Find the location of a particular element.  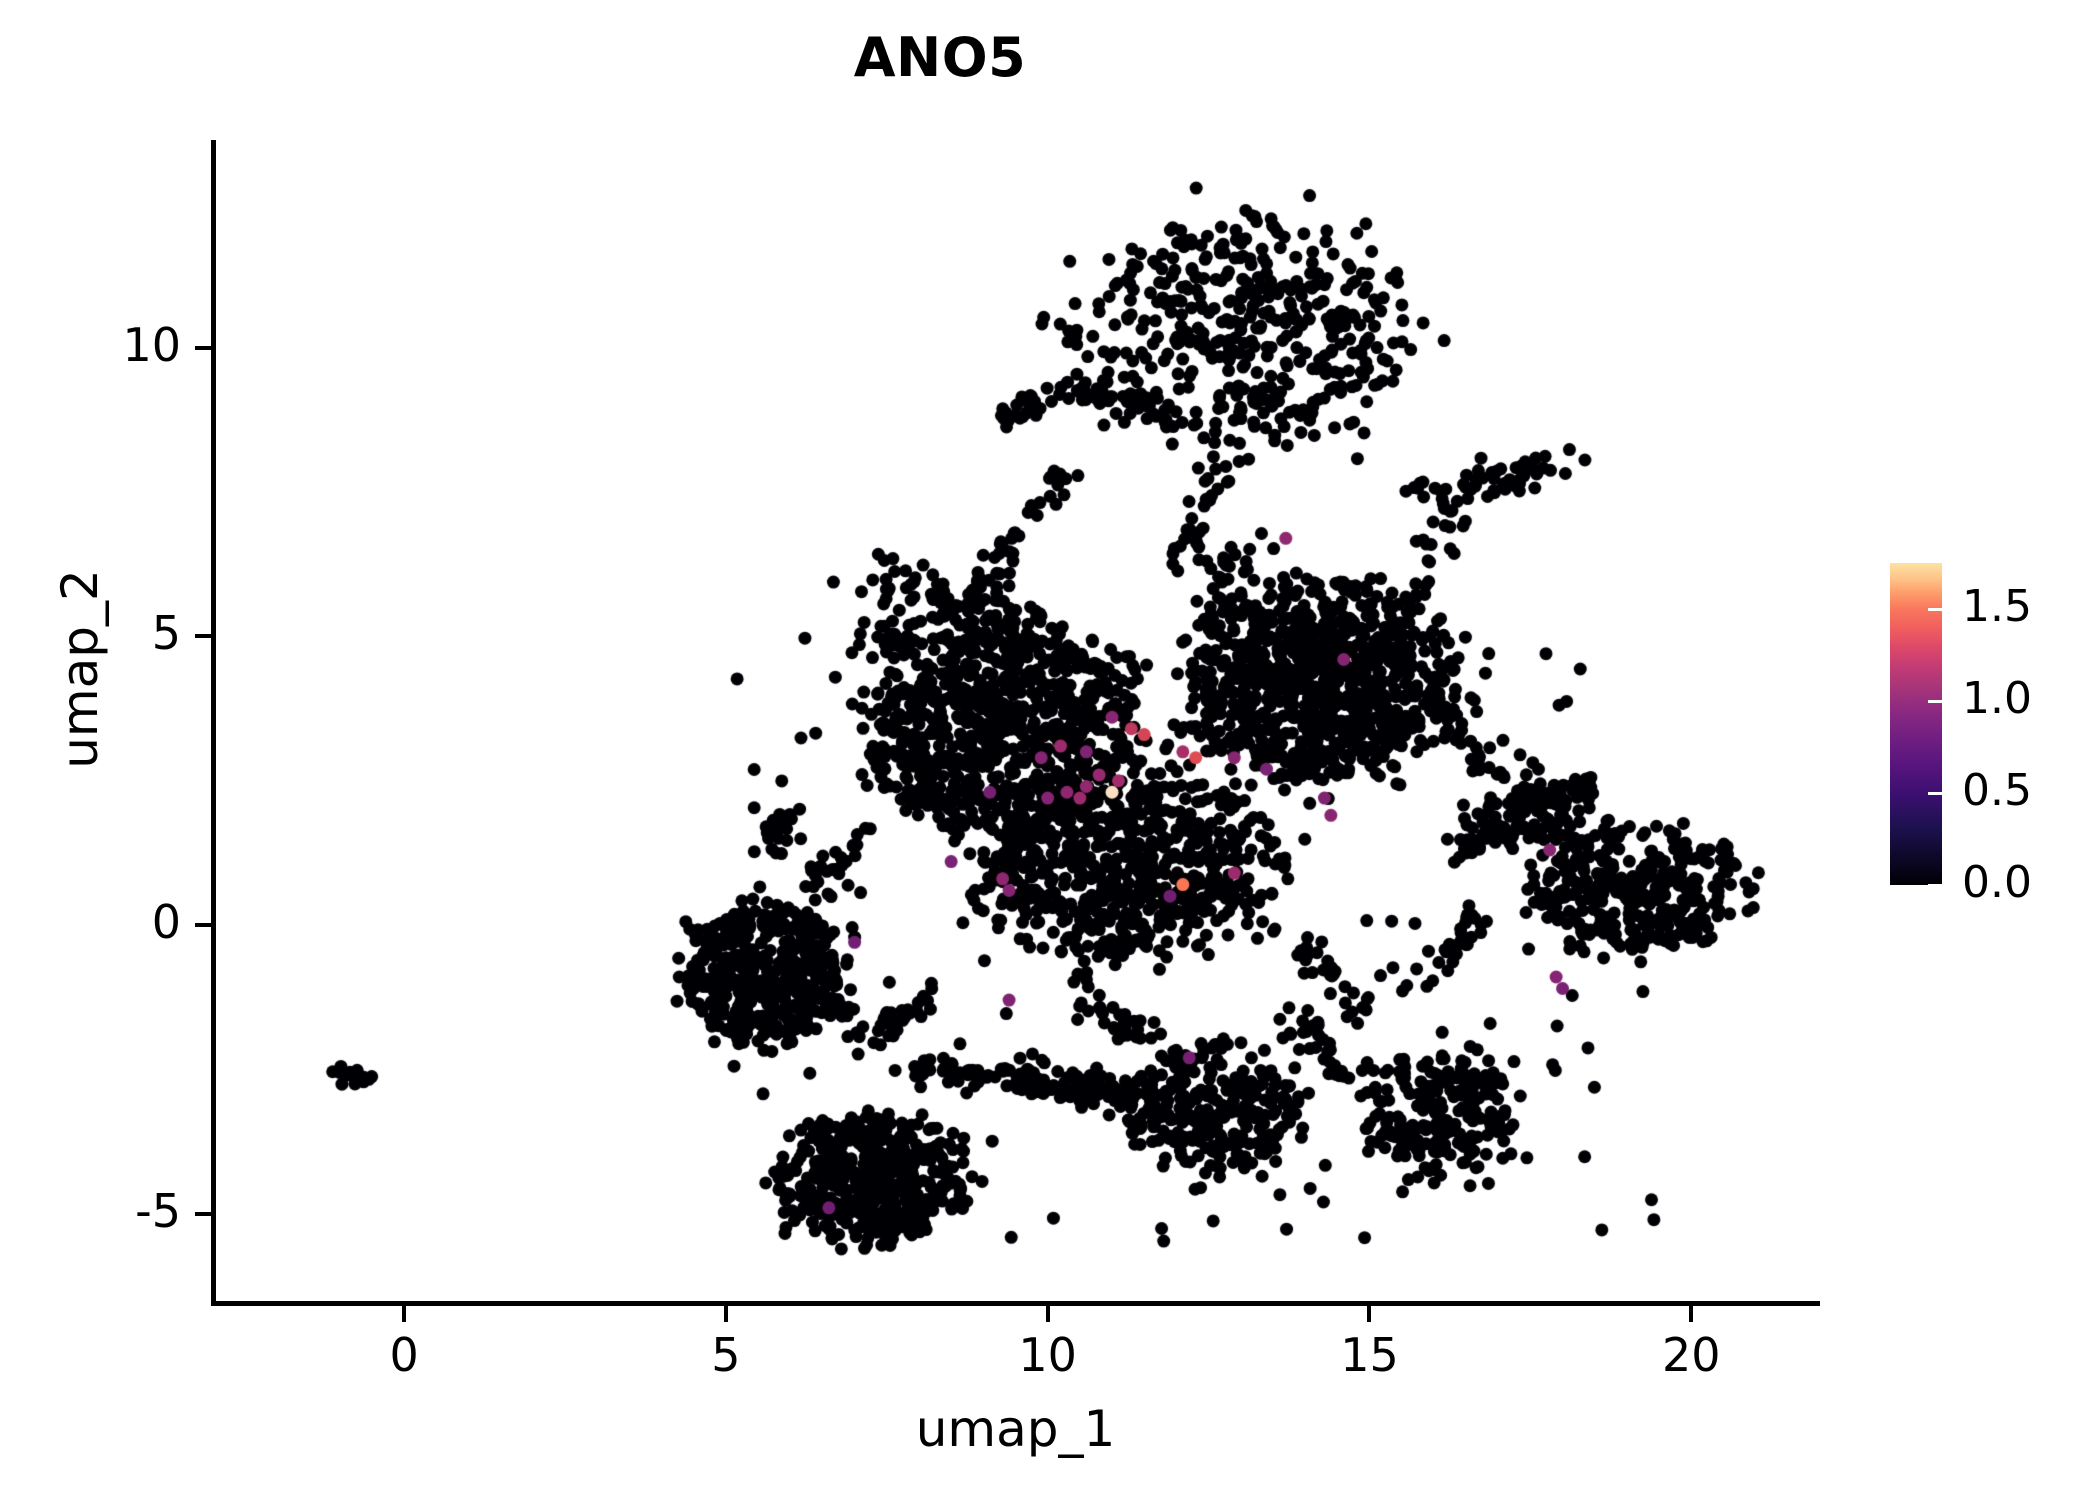

page-title: ANO5 is located at coordinates (940, 57).